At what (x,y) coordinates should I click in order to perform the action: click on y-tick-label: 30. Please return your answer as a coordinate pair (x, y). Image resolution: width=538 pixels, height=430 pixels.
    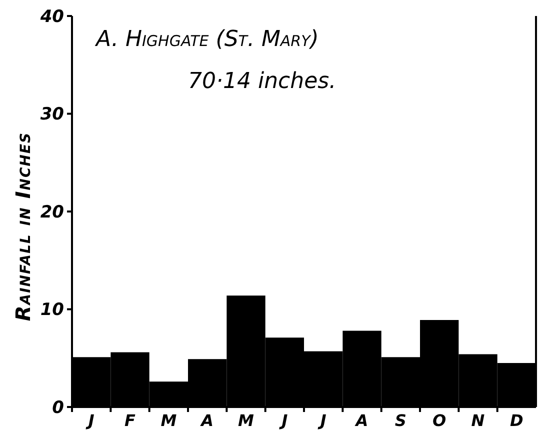
    Looking at the image, I should click on (52, 114).